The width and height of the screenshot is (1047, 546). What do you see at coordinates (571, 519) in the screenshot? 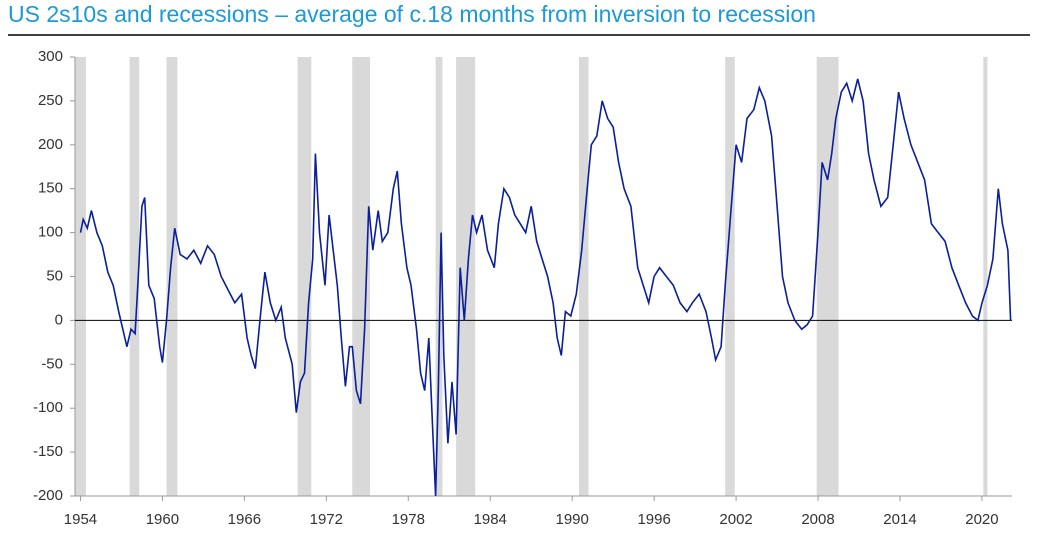
I see `x-tick-label: 1990` at bounding box center [571, 519].